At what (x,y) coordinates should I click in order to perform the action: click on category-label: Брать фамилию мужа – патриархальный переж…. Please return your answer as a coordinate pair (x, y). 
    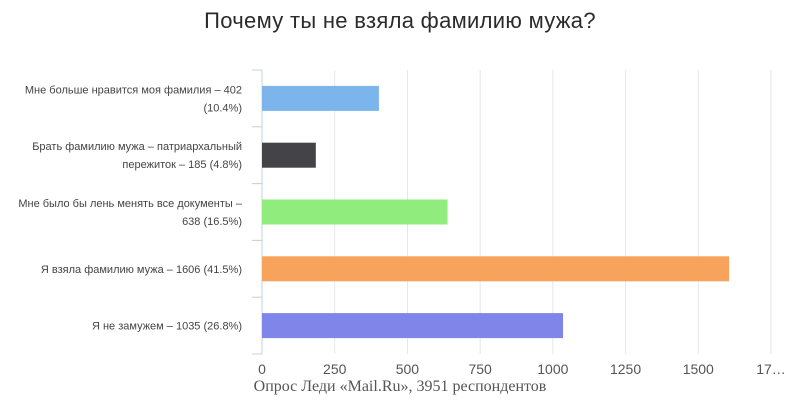
    Looking at the image, I should click on (137, 156).